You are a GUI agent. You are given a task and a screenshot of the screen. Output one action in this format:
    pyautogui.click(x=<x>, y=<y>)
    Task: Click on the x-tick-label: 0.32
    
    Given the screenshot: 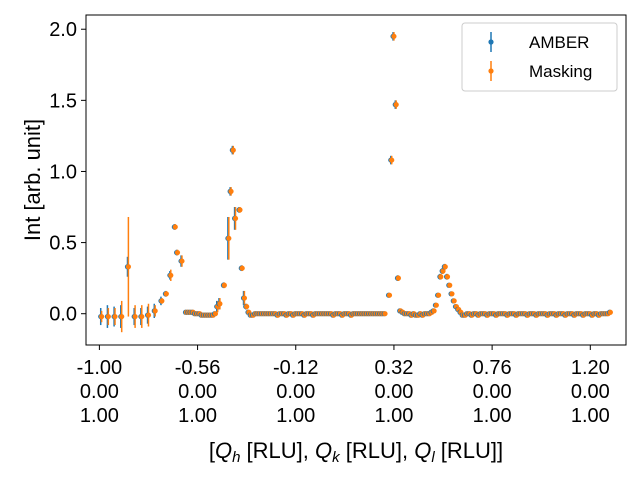 What is the action you would take?
    pyautogui.click(x=393, y=368)
    